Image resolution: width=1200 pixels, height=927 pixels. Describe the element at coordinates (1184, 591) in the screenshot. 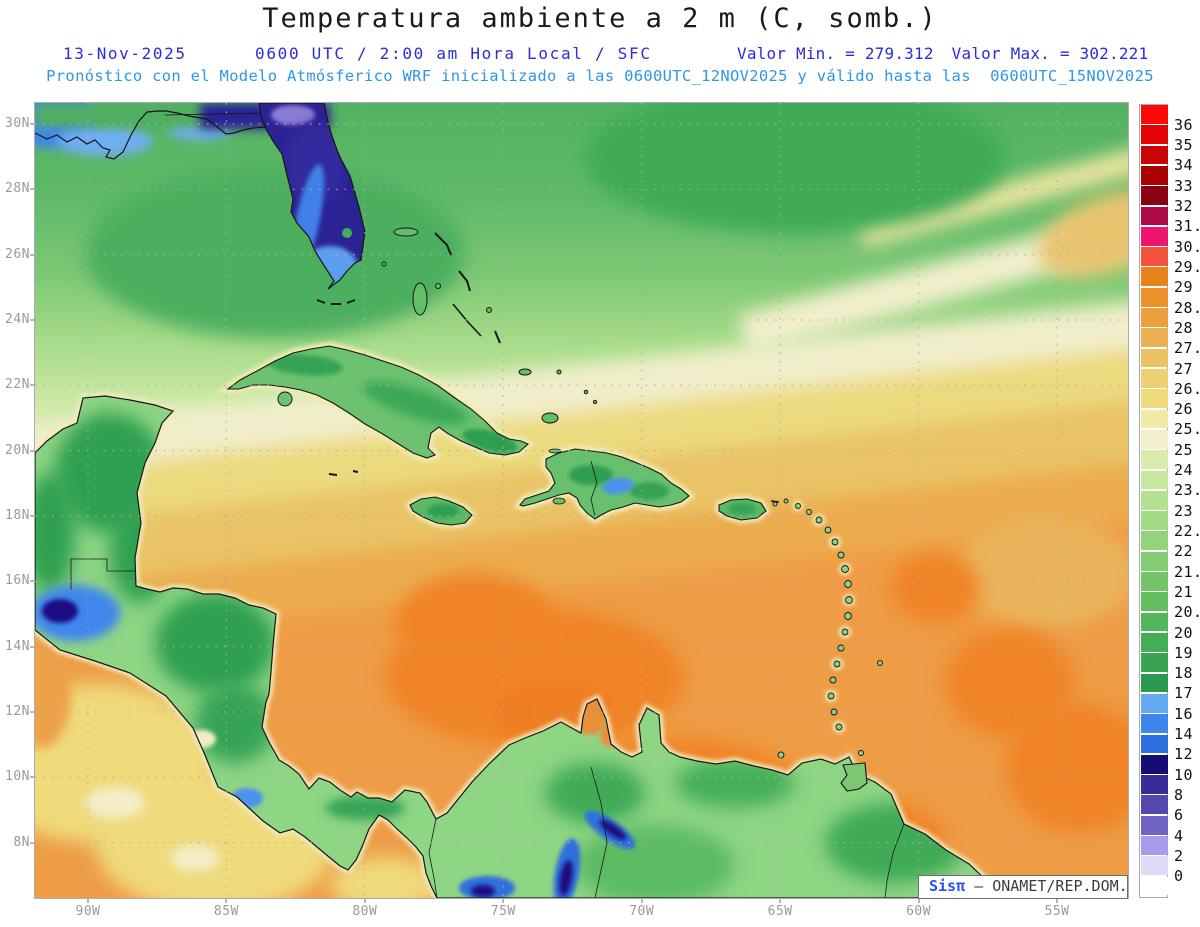

I see `colorbar-label: 21` at that location.